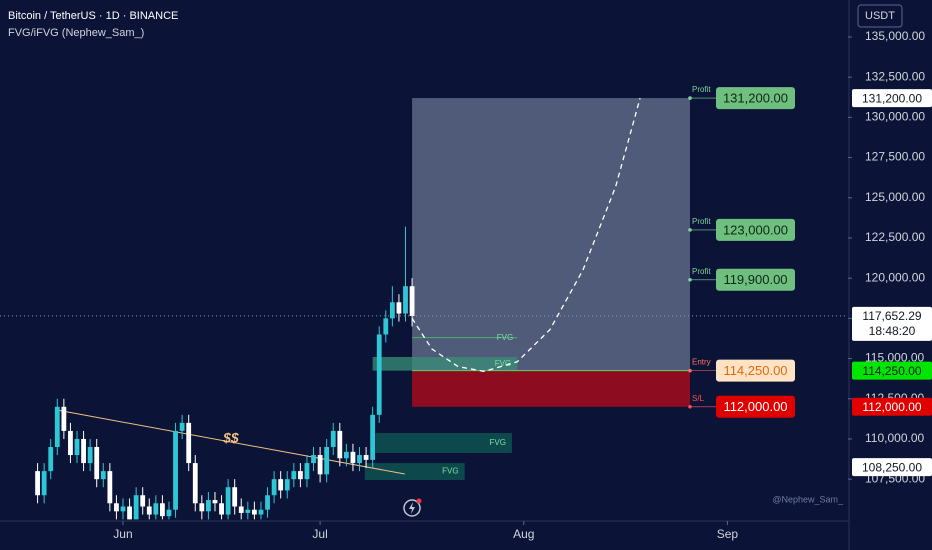 The height and width of the screenshot is (550, 932). I want to click on watermark: @Nephew_Sam_, so click(808, 499).